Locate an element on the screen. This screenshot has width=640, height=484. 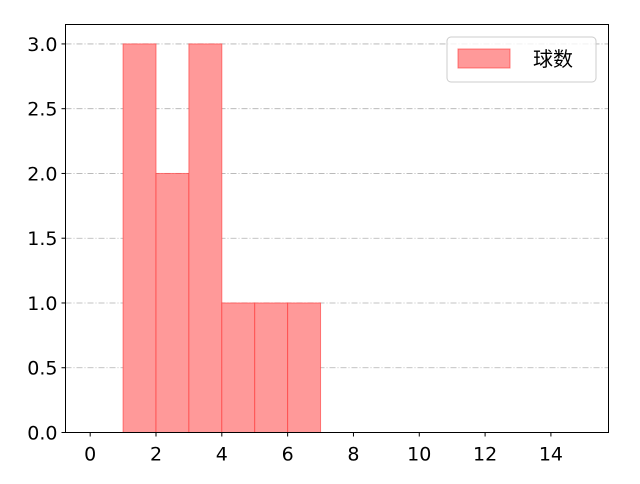
x-tick-label: 0 is located at coordinates (90, 455).